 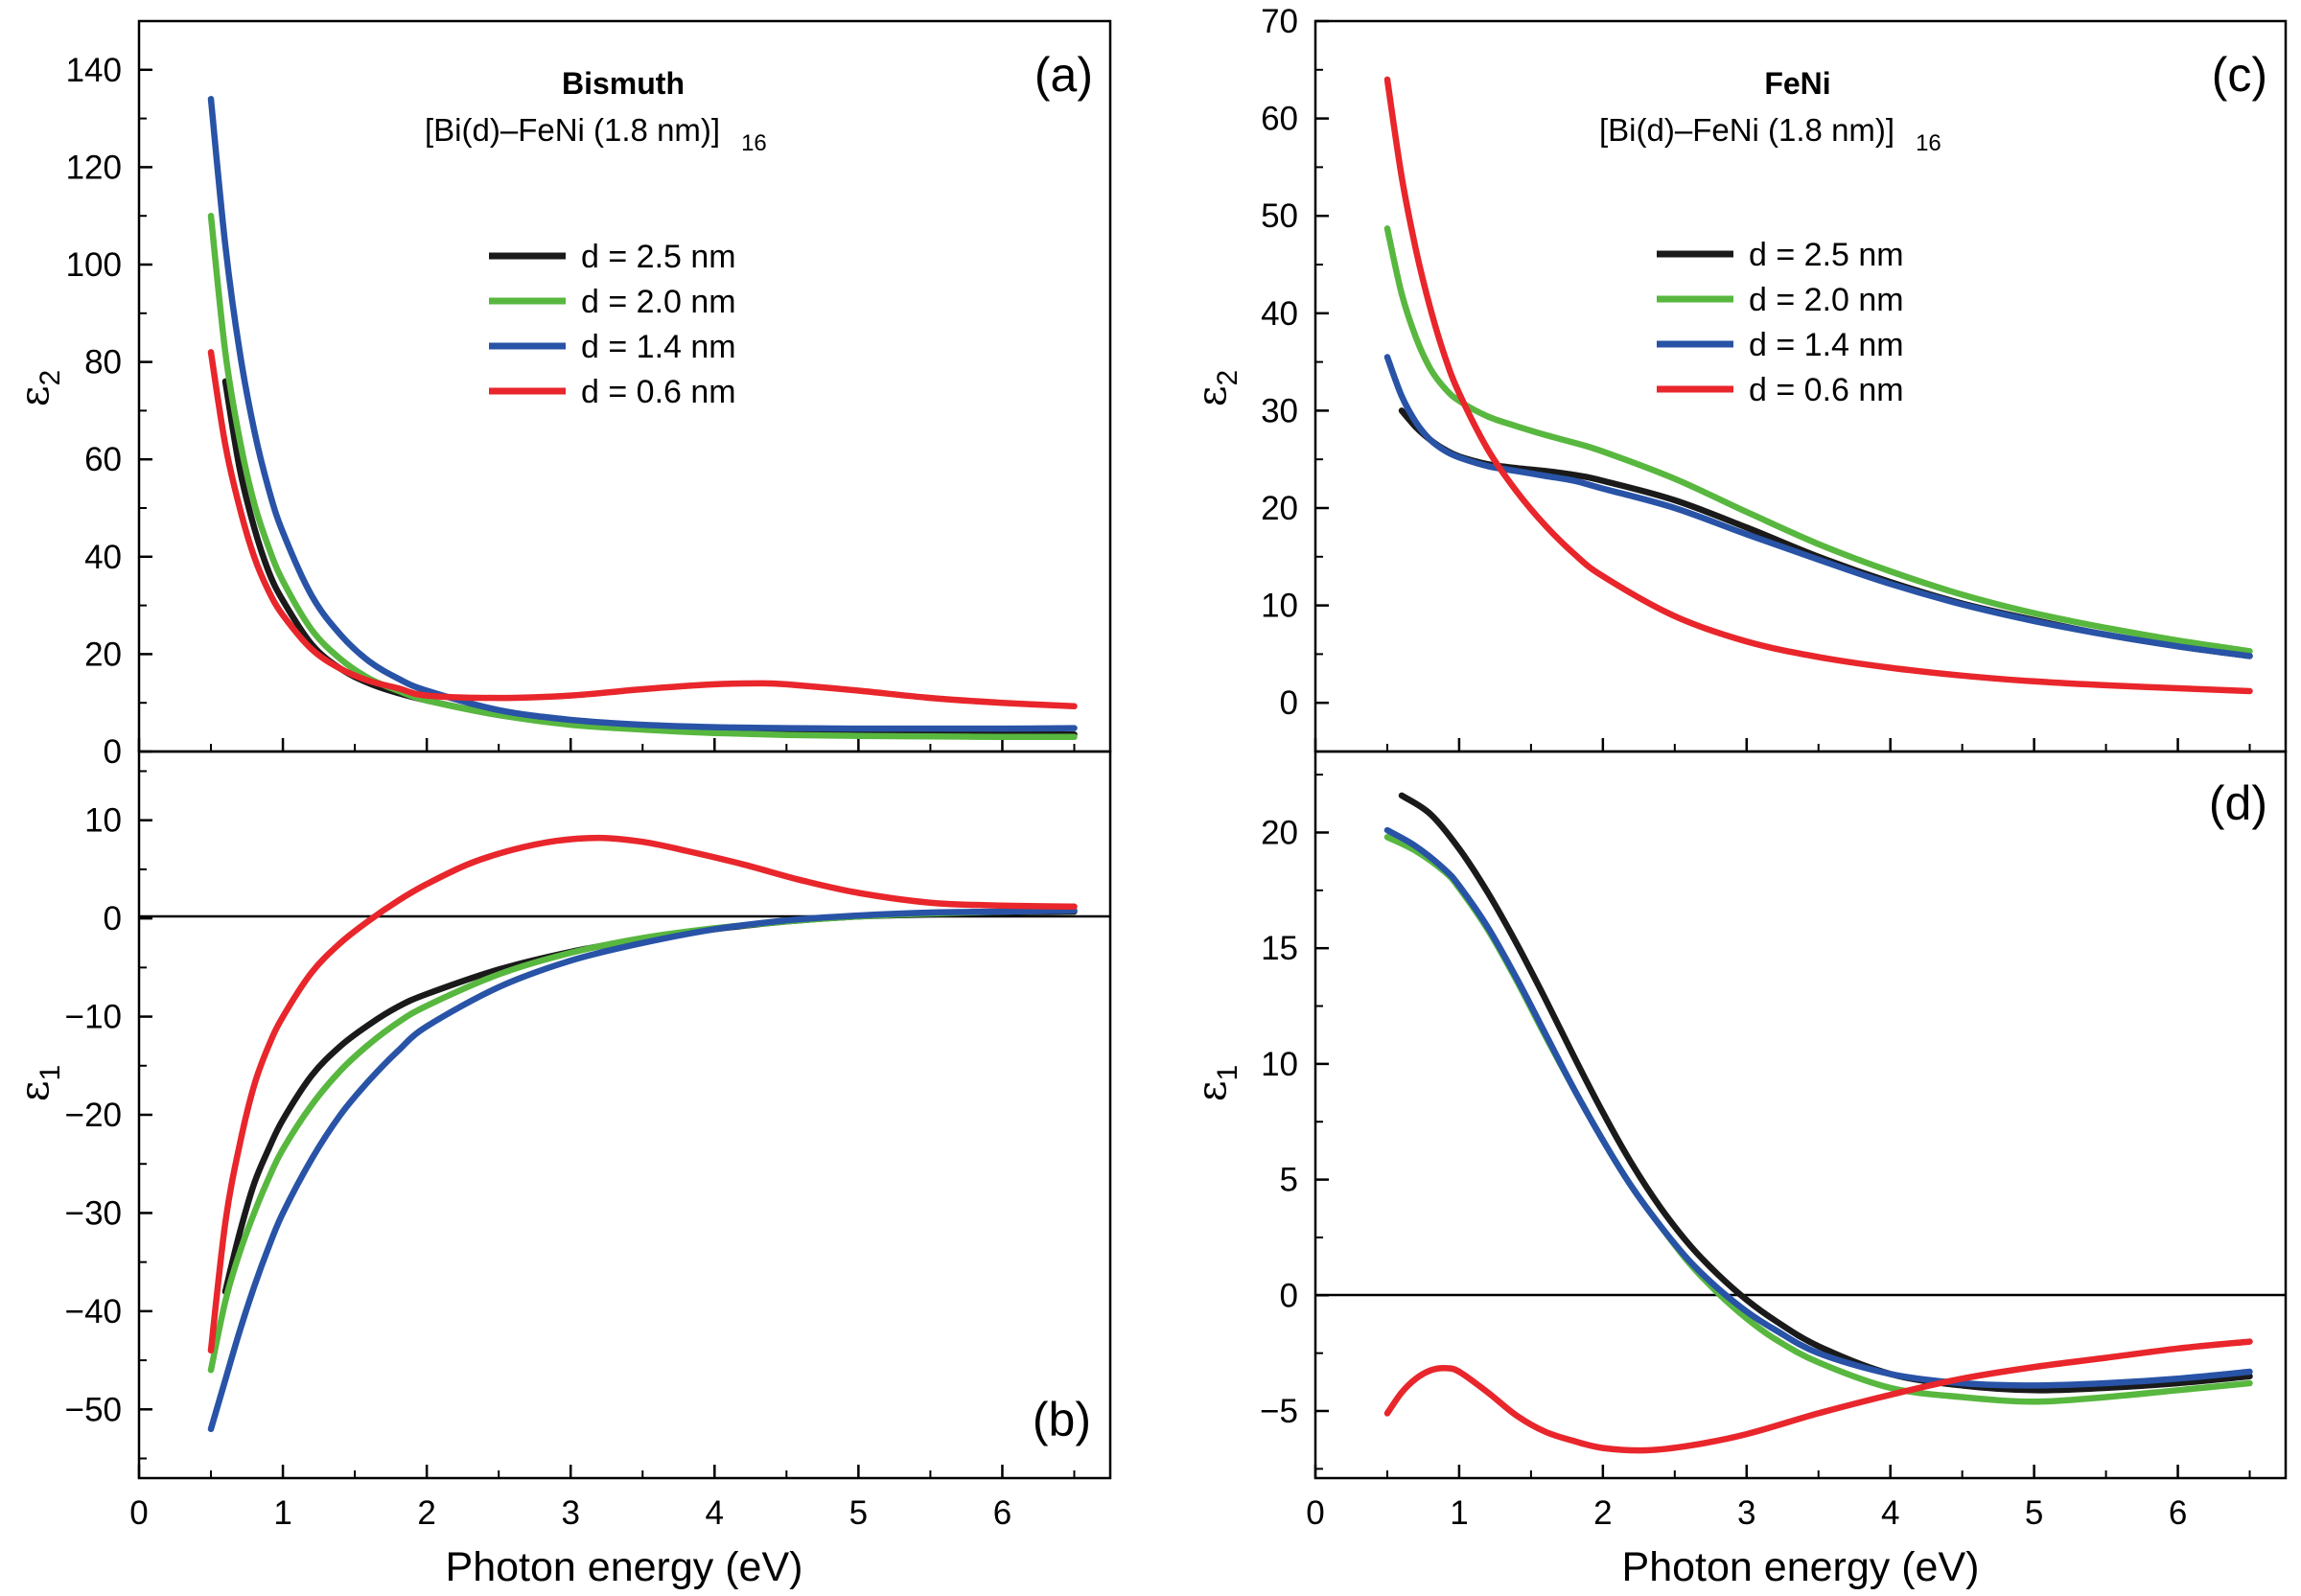 I want to click on panel-a-subtitle-text: [Bi(d)–FeNi (1.8 nm)], so click(x=572, y=130).